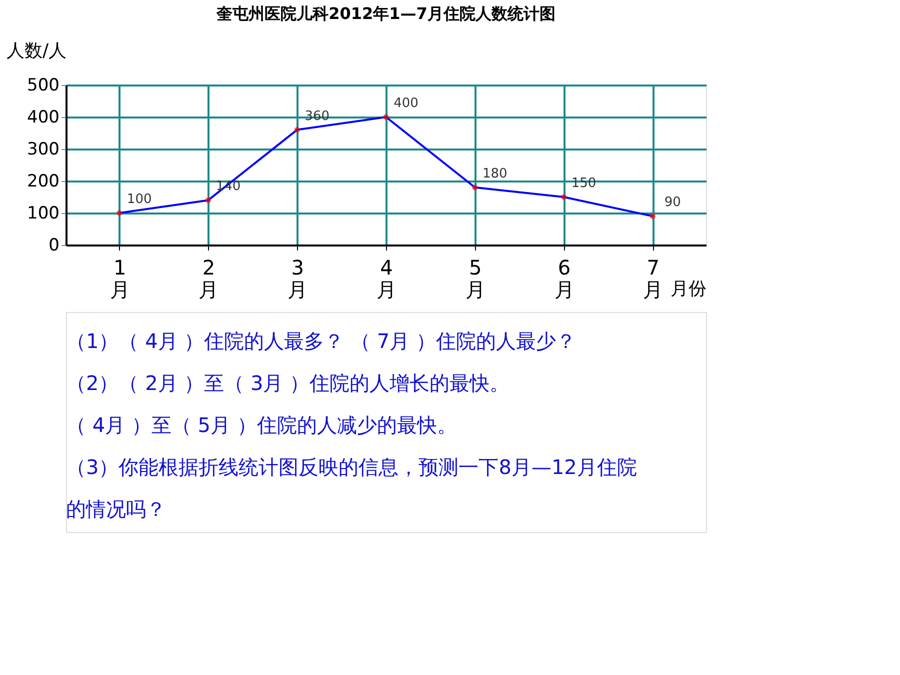  What do you see at coordinates (495, 174) in the screenshot?
I see `data-label: 180` at bounding box center [495, 174].